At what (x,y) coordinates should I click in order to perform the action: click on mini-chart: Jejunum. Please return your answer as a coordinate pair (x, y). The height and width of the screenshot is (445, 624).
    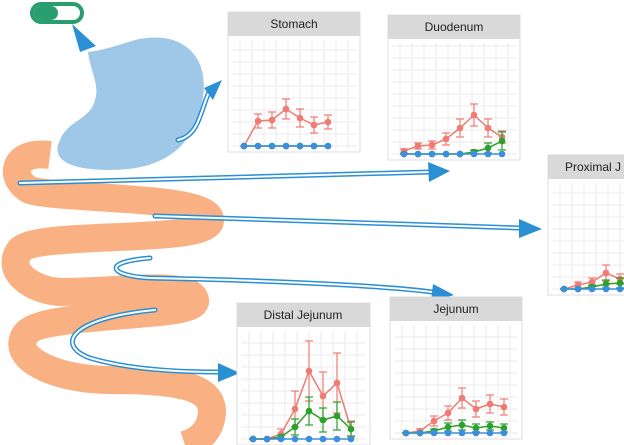
    Looking at the image, I should click on (456, 368).